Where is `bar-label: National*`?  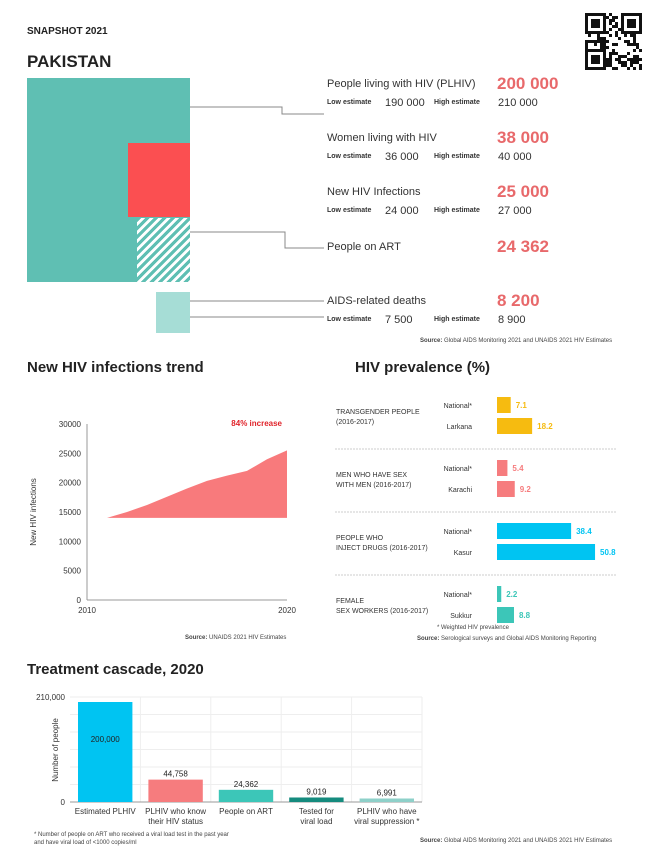
bar-label: National* is located at coordinates (458, 532).